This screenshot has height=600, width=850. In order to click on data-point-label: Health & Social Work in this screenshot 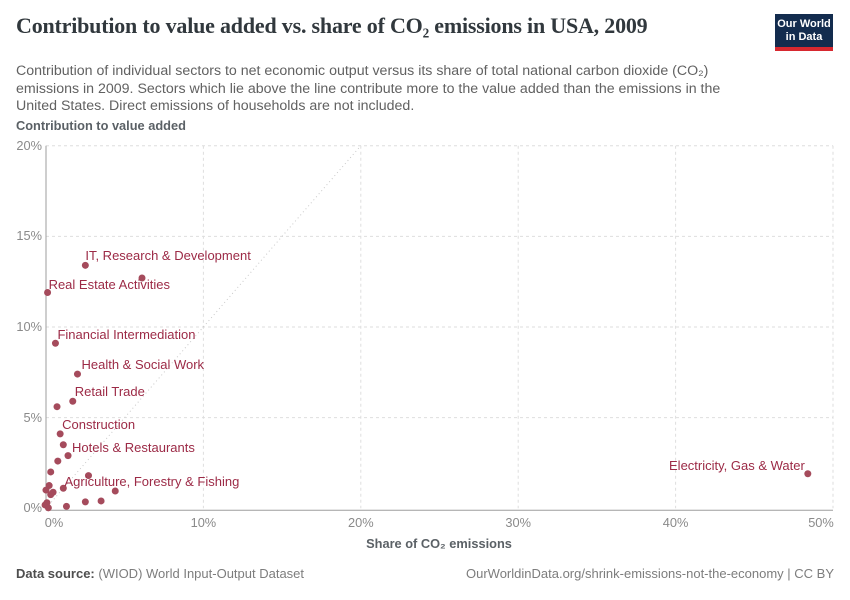, I will do `click(143, 365)`.